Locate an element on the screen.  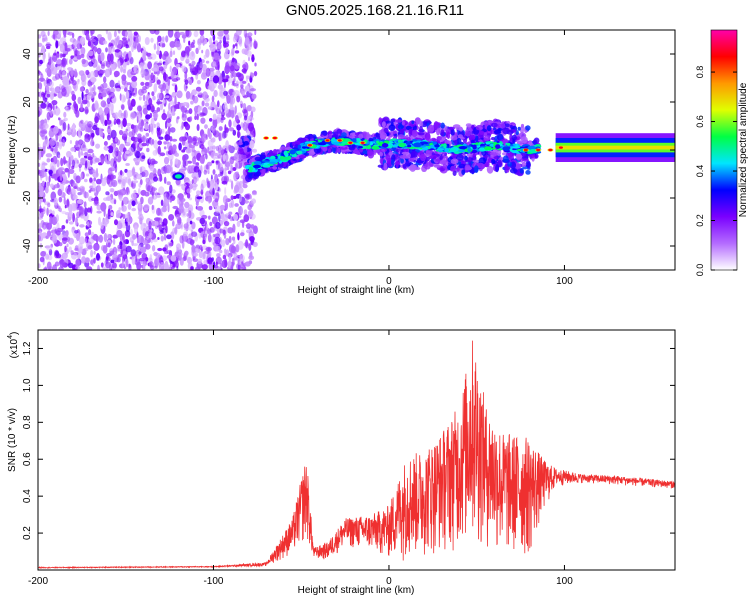
snr-multiplier-exponent: 4 is located at coordinates (10, 337).